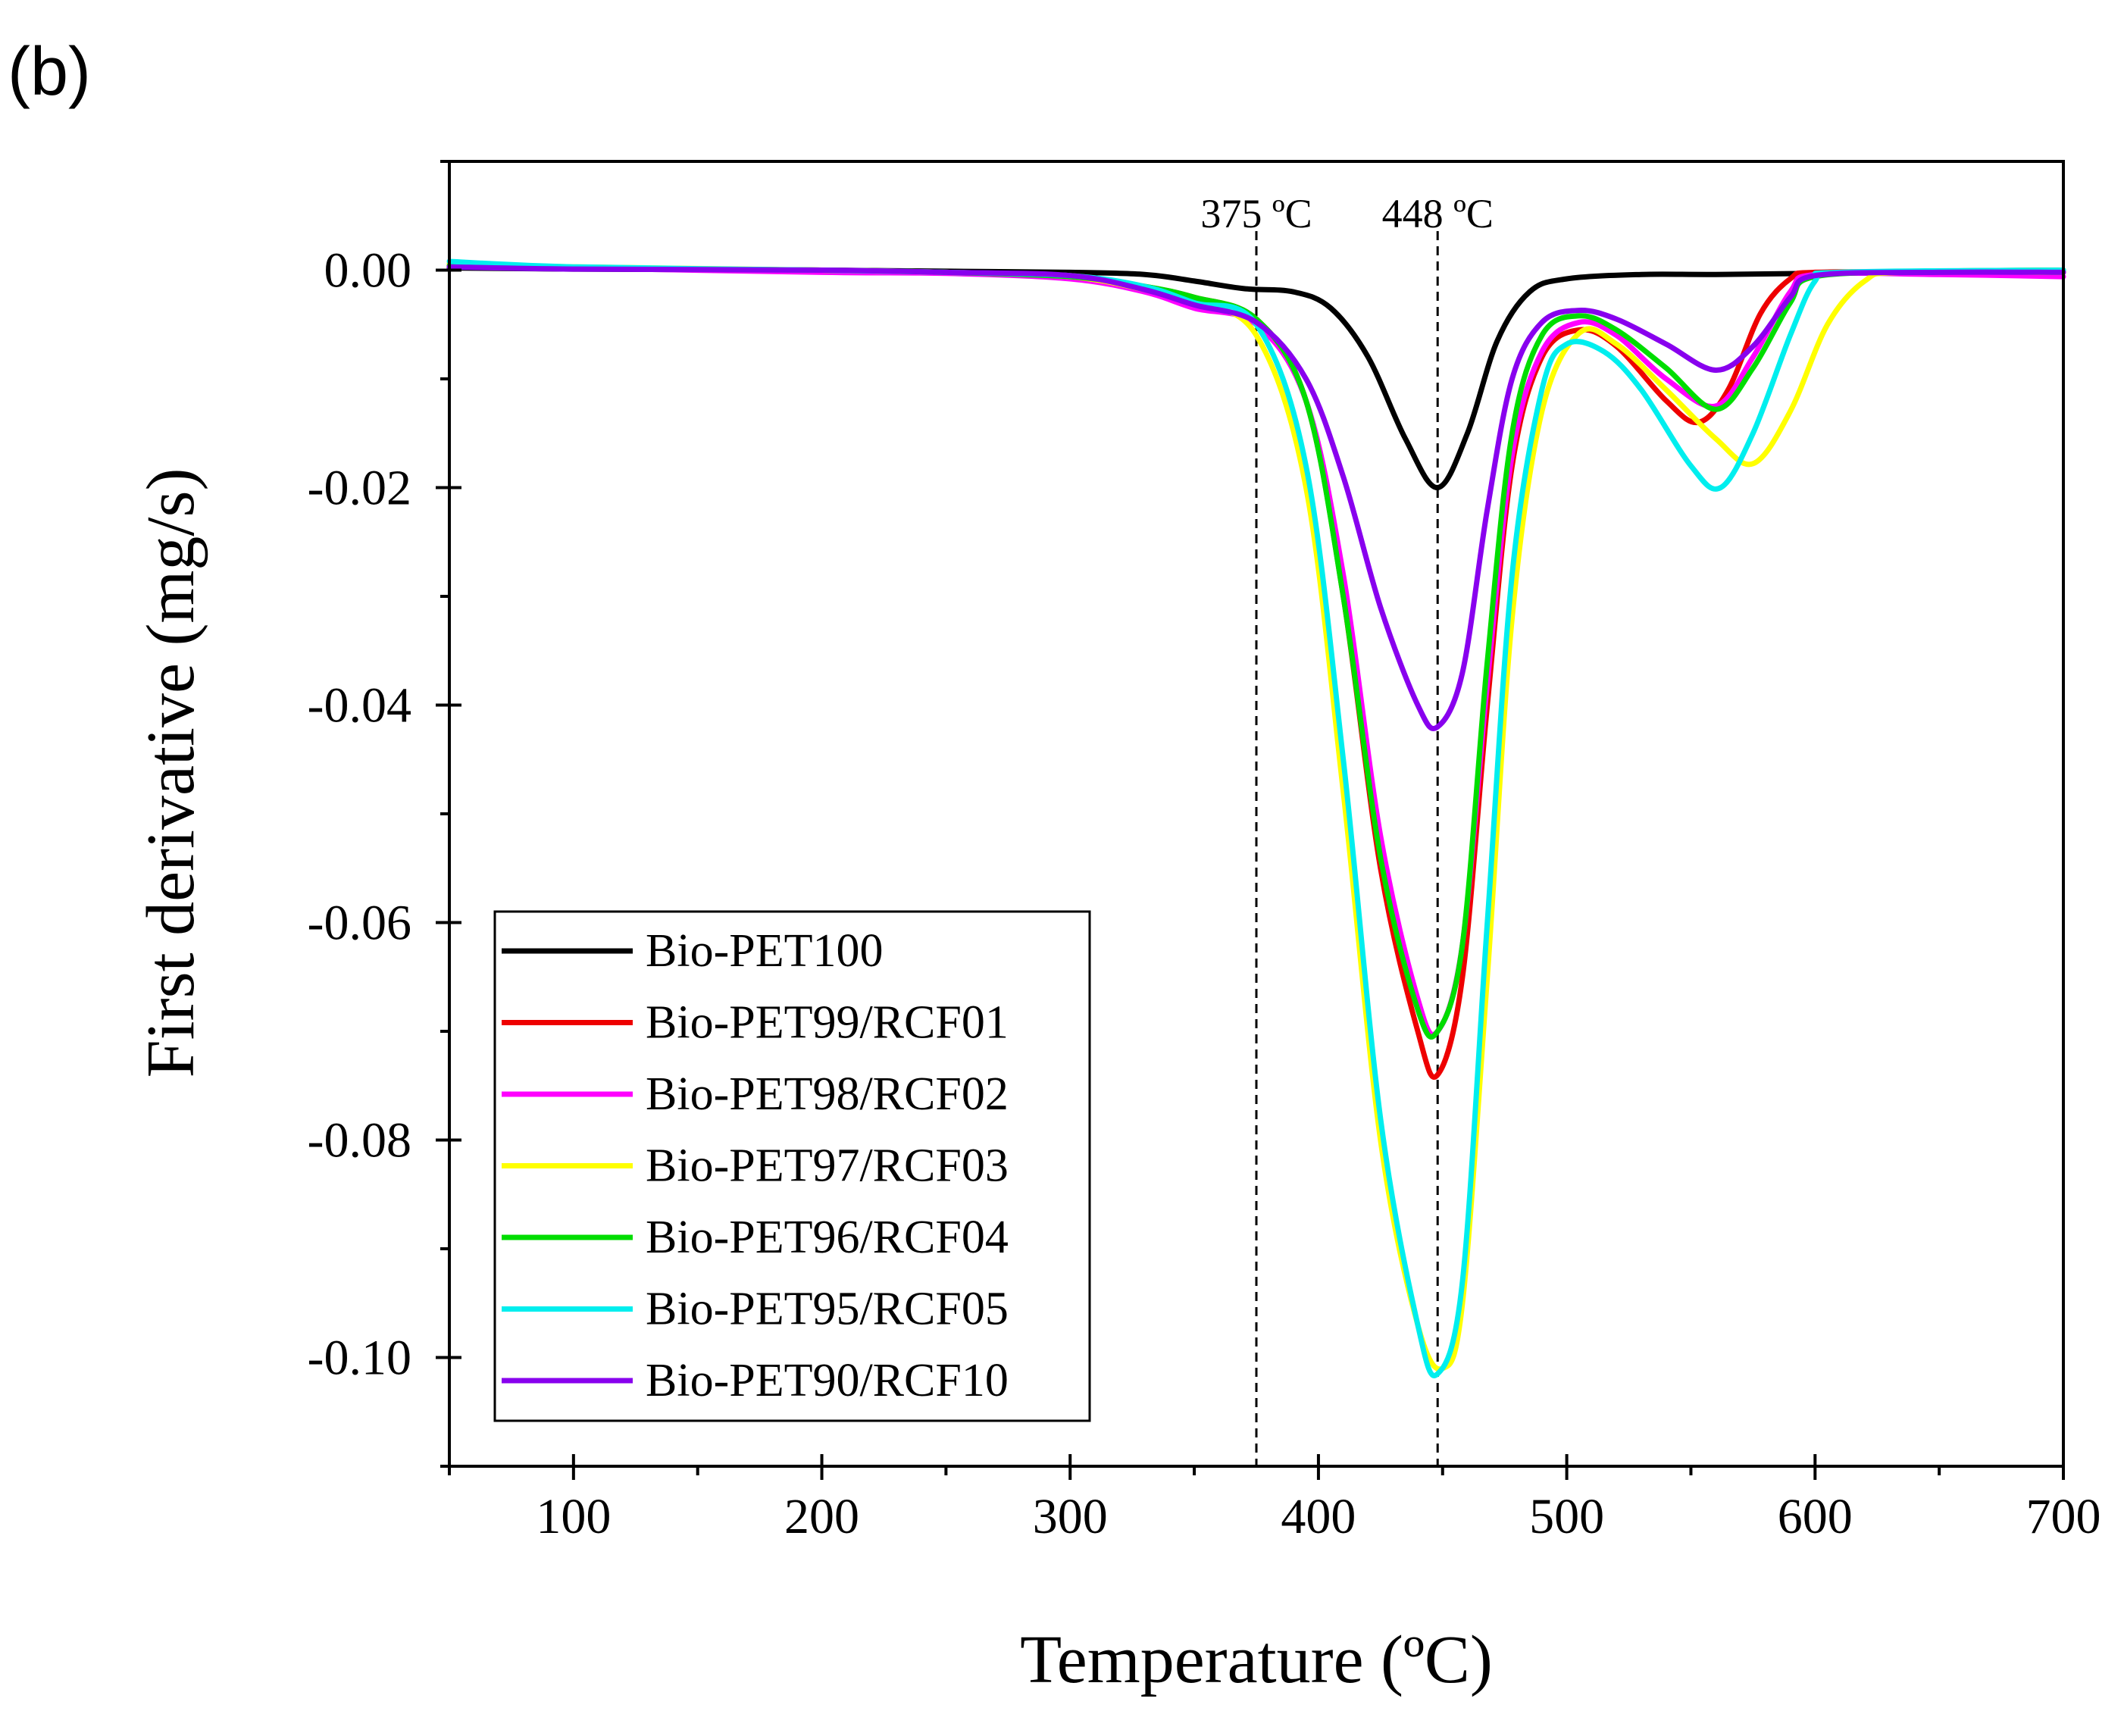 The width and height of the screenshot is (2124, 1736). I want to click on legend-label: Bio-PET100, so click(765, 951).